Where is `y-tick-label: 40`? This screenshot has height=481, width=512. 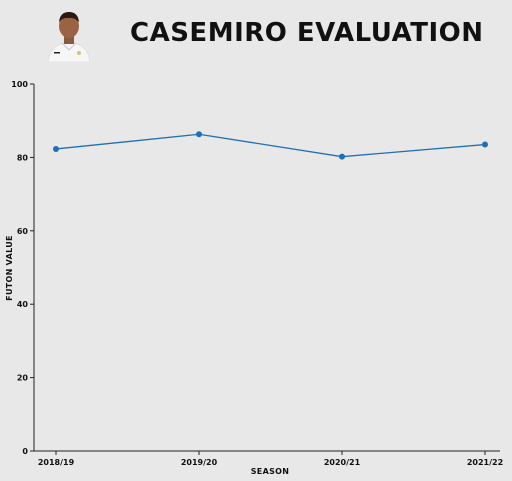 y-tick-label: 40 is located at coordinates (23, 304).